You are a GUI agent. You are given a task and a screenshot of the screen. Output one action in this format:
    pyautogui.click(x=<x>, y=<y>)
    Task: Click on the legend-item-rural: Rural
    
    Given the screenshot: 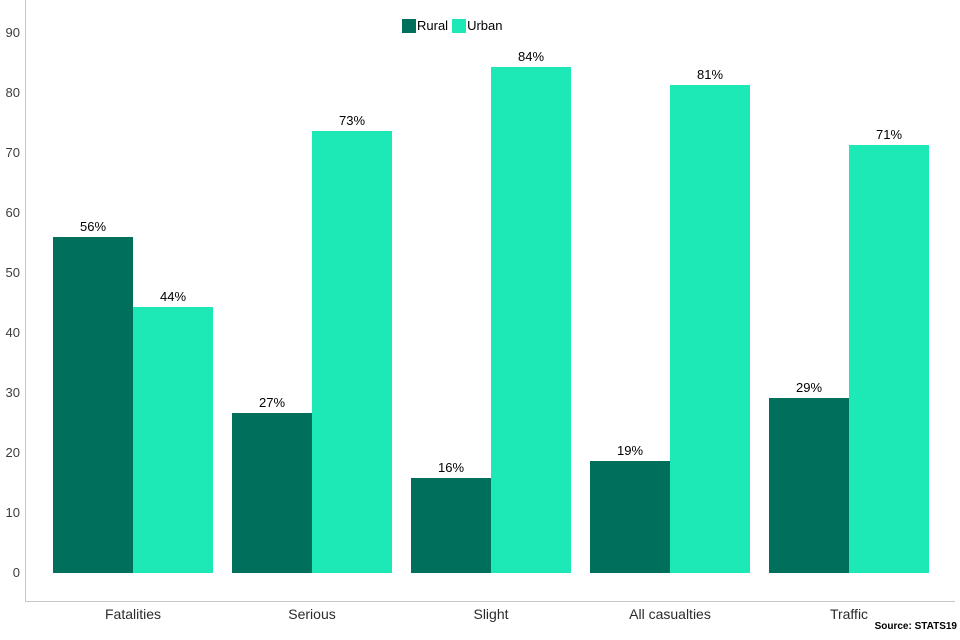 What is the action you would take?
    pyautogui.click(x=425, y=26)
    